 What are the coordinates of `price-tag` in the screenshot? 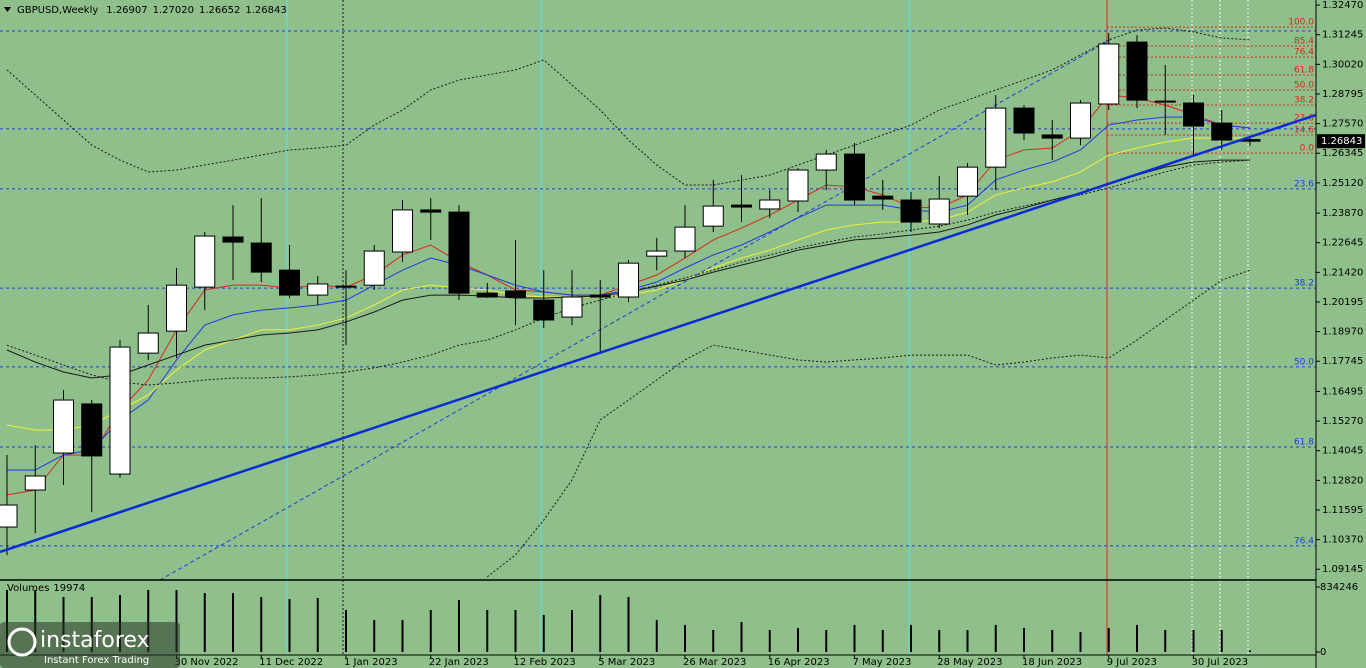 It's located at (1341, 141).